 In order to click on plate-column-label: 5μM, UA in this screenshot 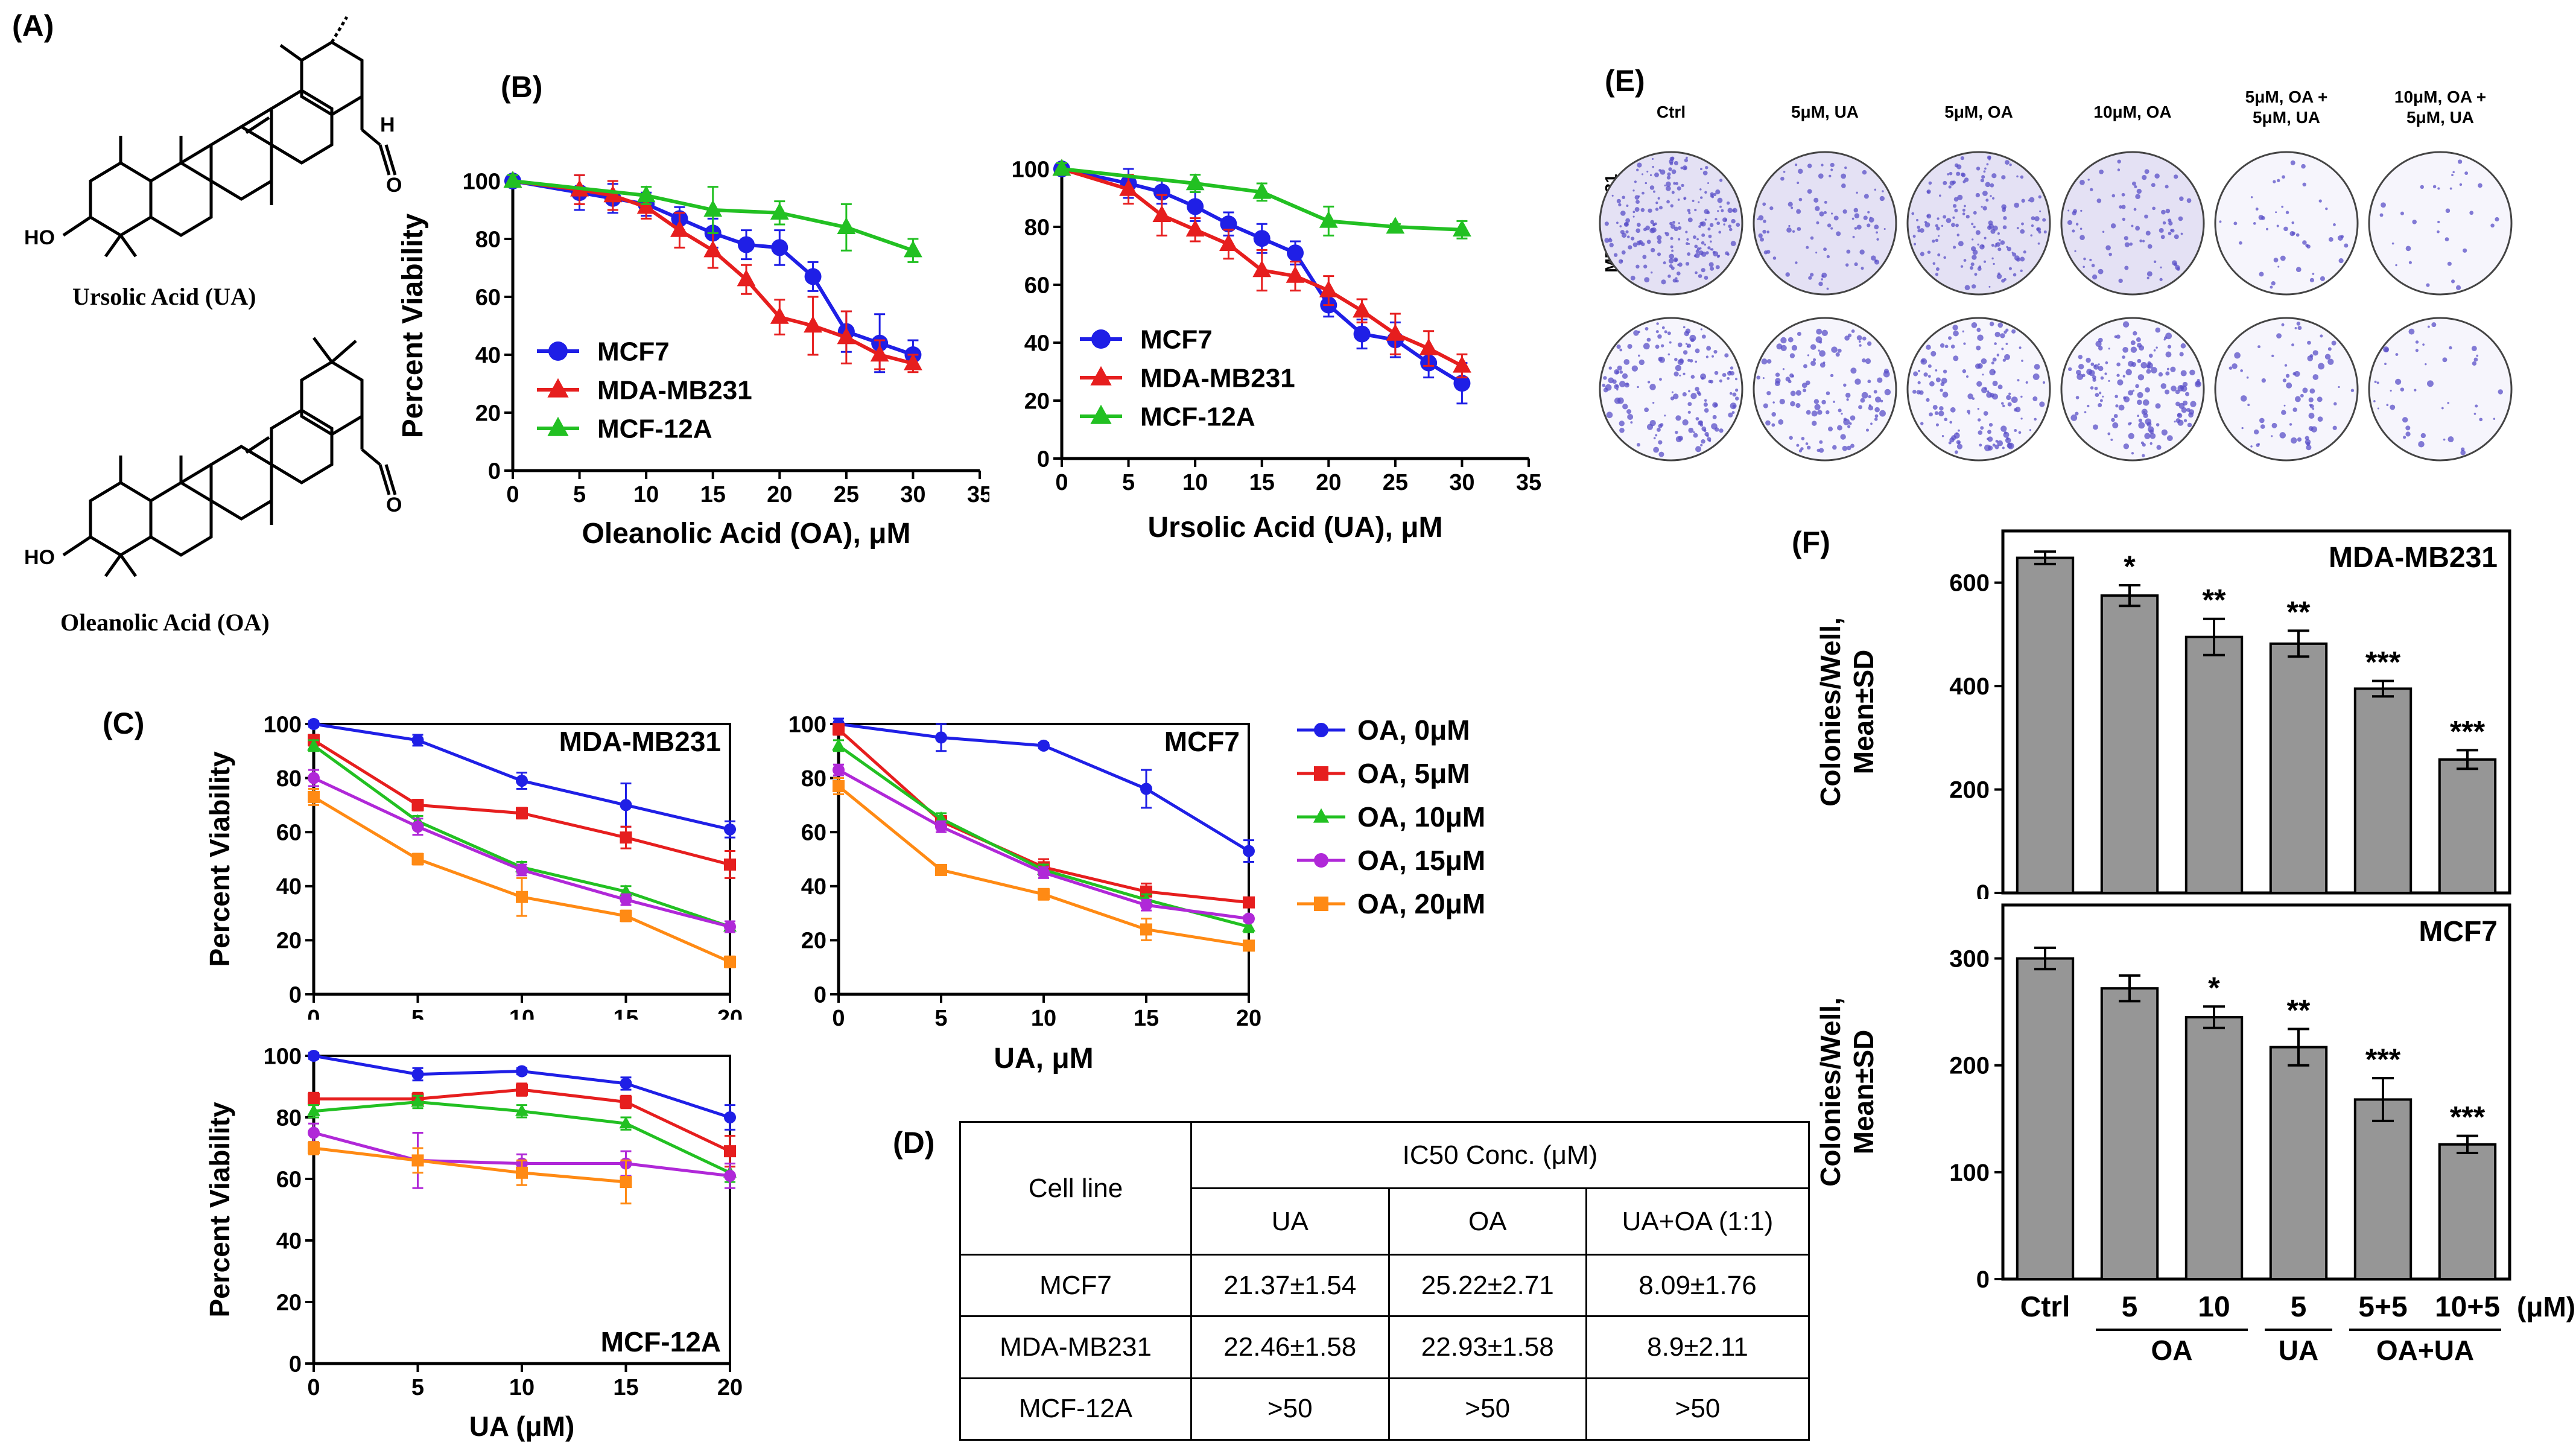, I will do `click(1825, 112)`.